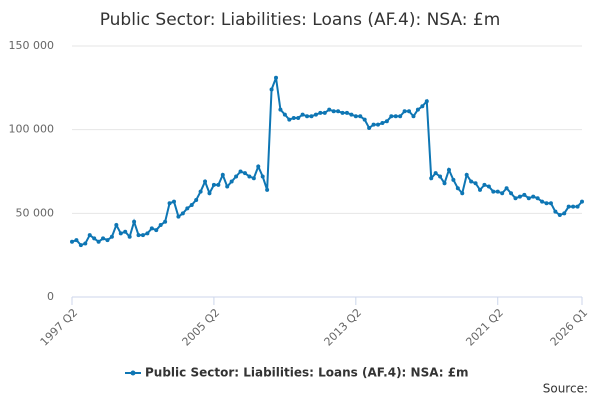 Image resolution: width=600 pixels, height=400 pixels. What do you see at coordinates (201, 327) in the screenshot?
I see `x-tick-label: 2005 Q2` at bounding box center [201, 327].